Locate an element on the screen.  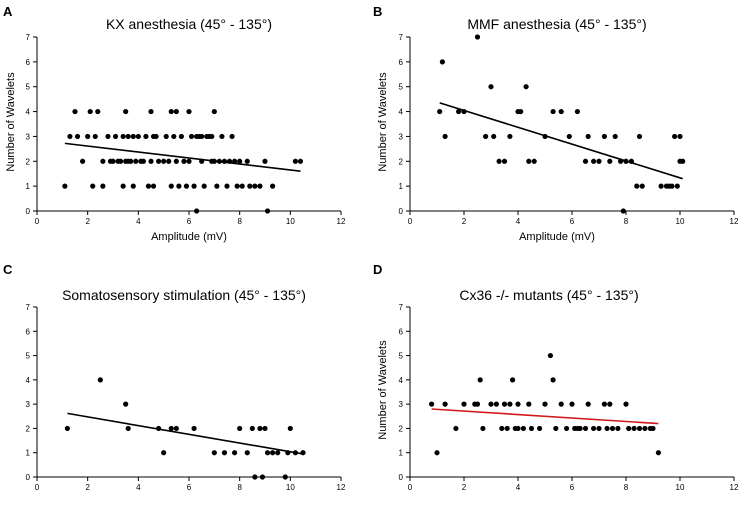
panel-a-y-tick-label: 1 is located at coordinates (28, 186).